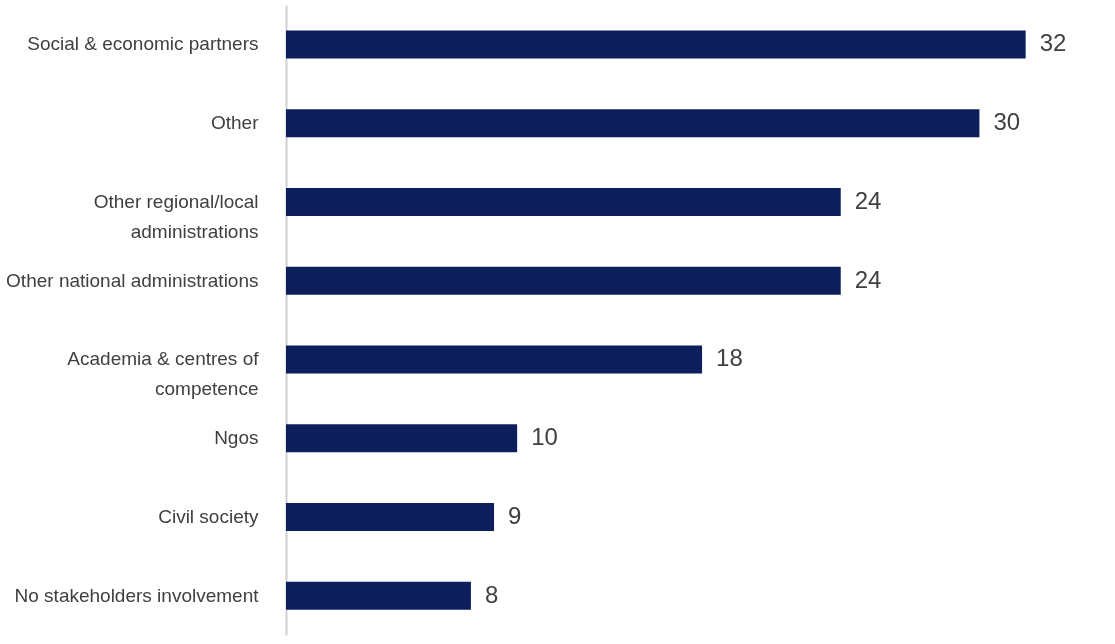  I want to click on y-tick-label: No stakeholders involvement, so click(137, 595).